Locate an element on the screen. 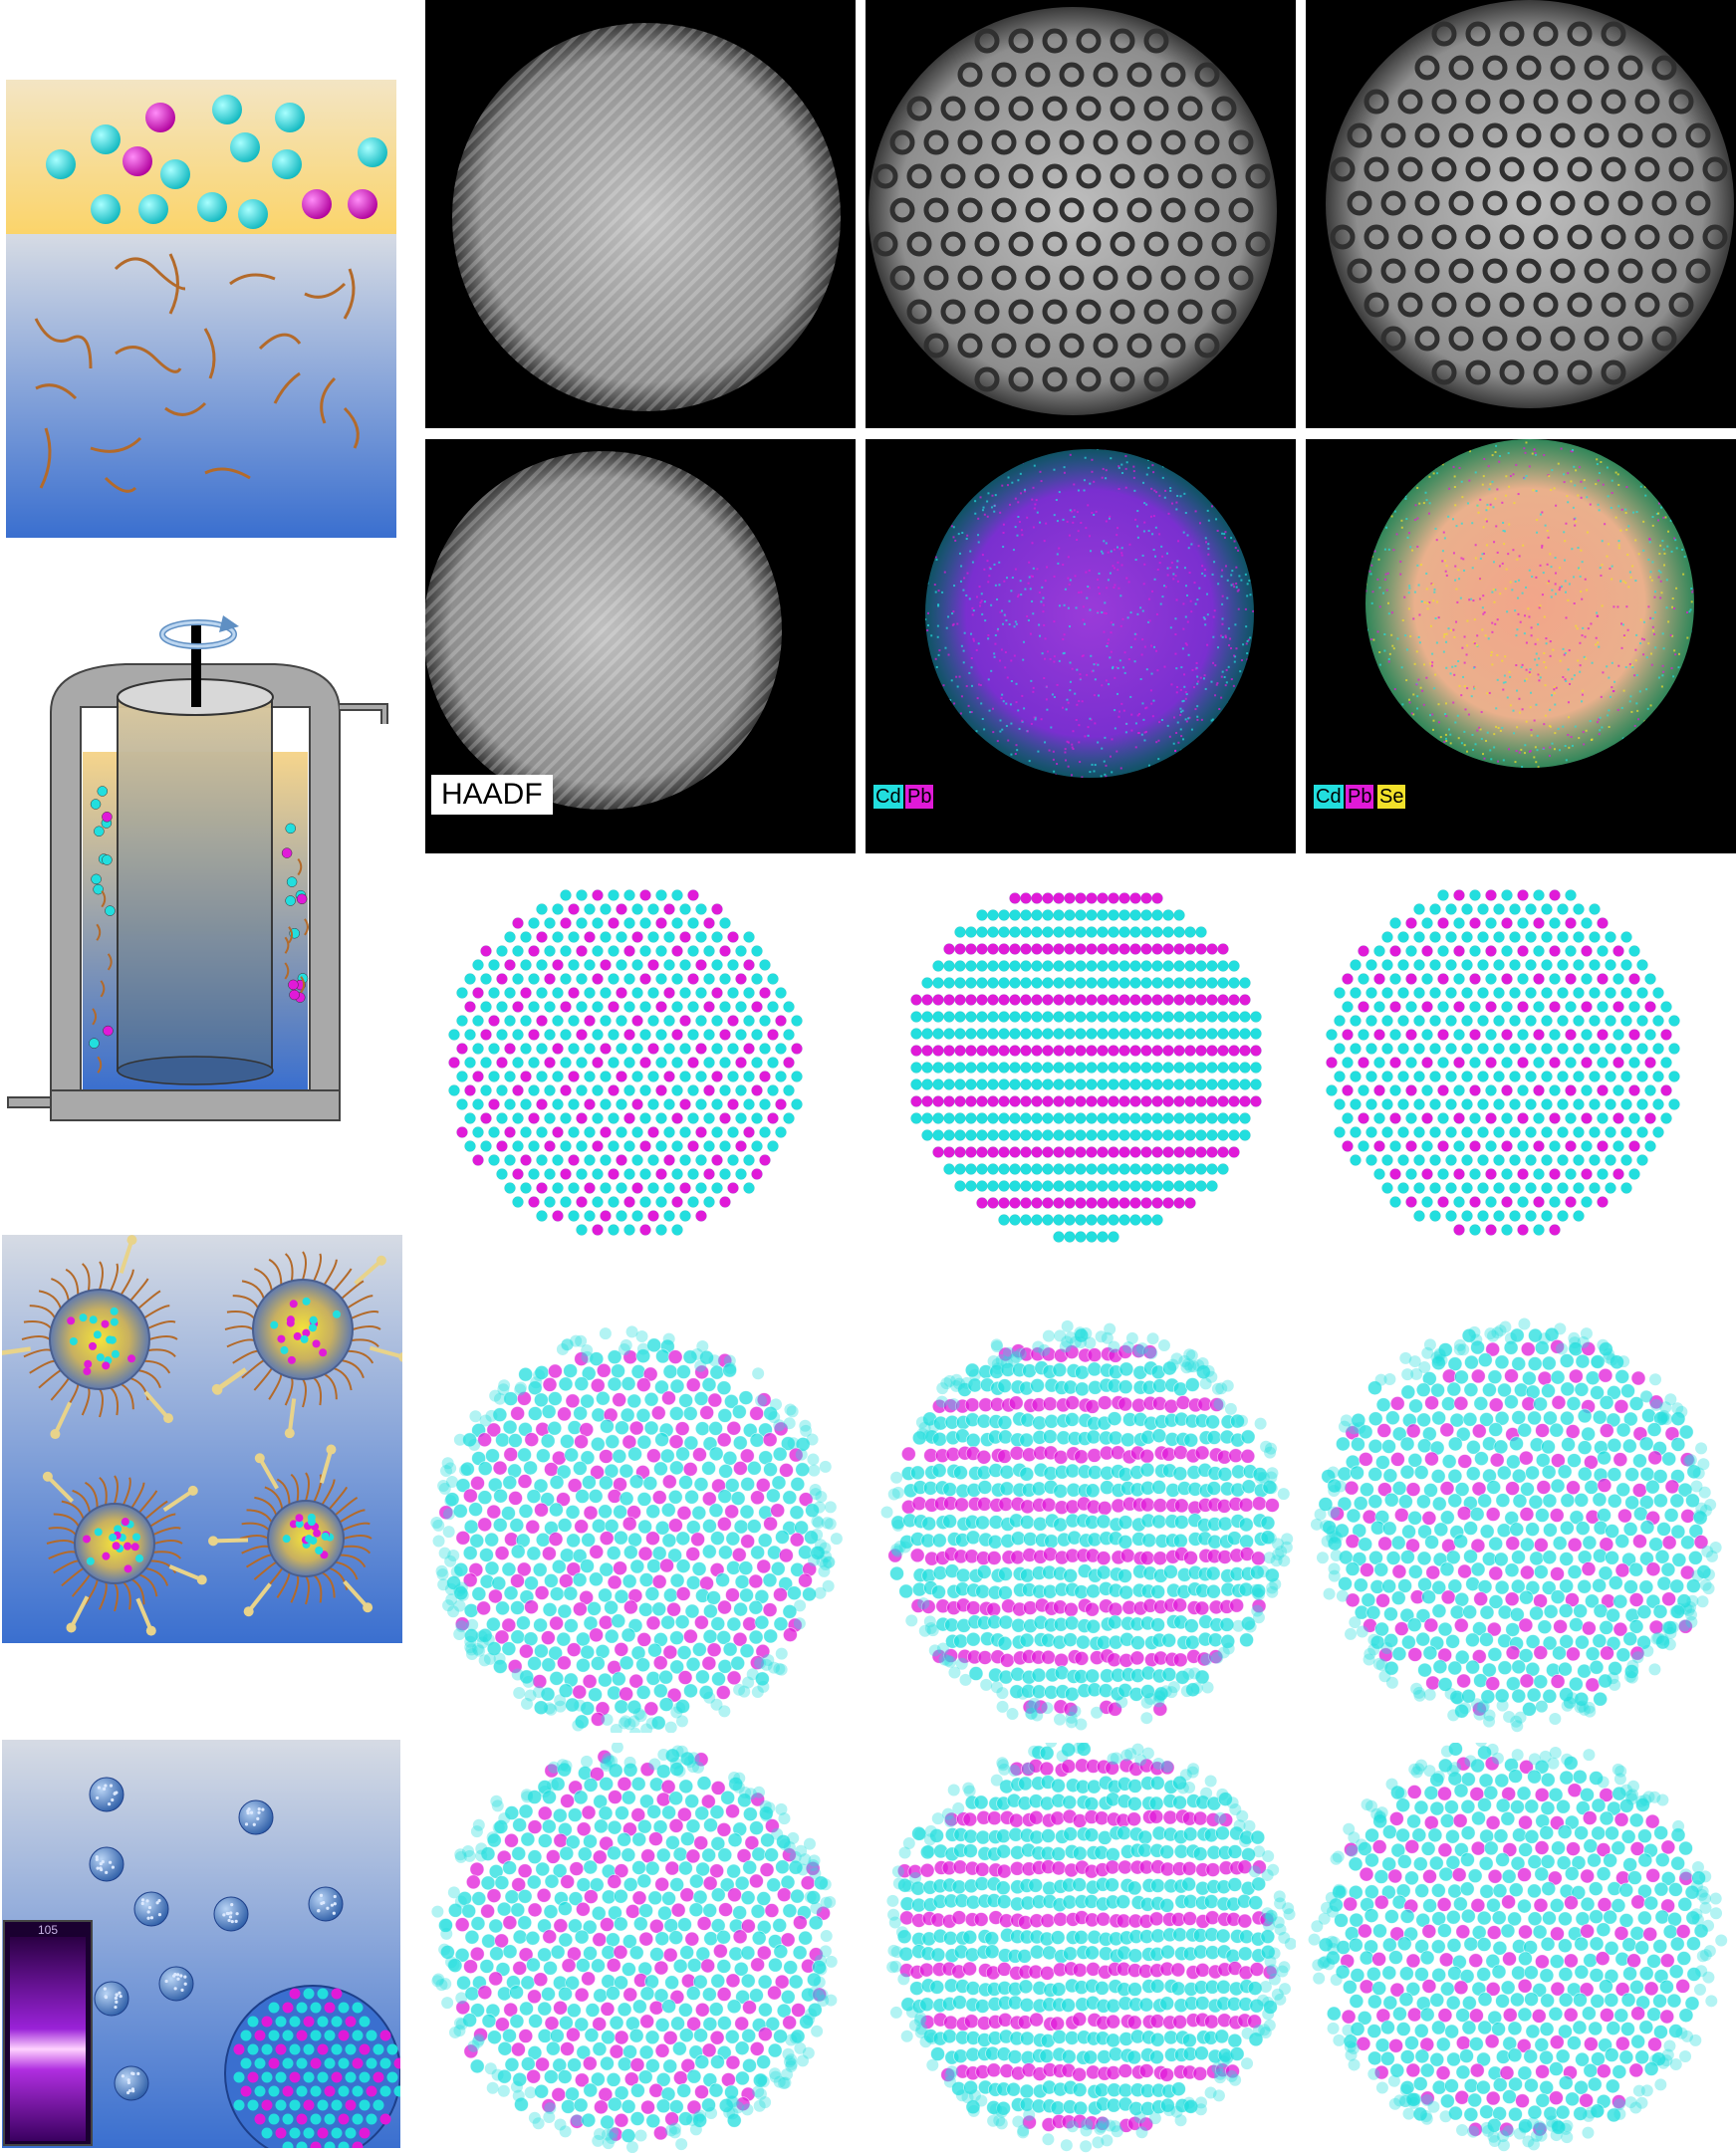 This screenshot has height=2153, width=1736. rotation-arrow-icon is located at coordinates (198, 632).